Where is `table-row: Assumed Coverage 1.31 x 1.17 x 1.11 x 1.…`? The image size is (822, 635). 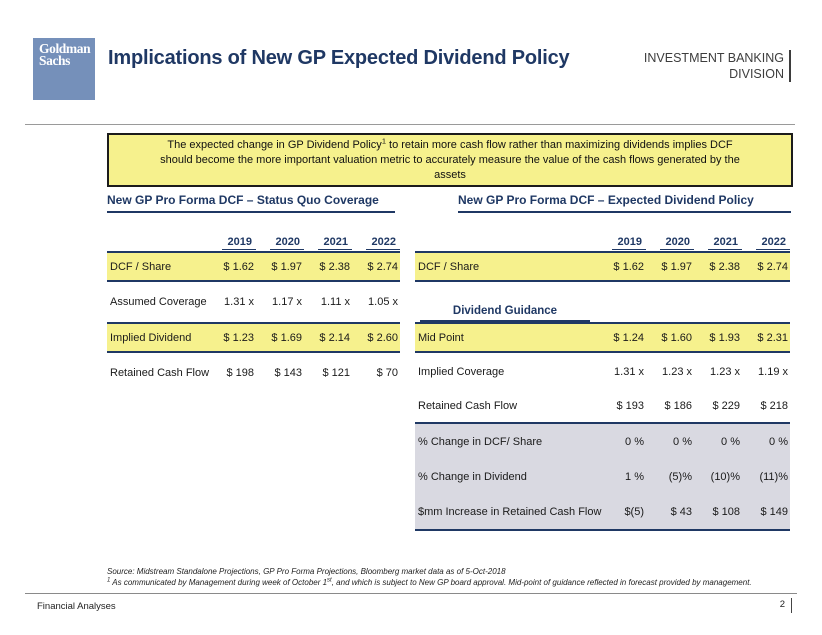
table-row: Assumed Coverage 1.31 x 1.17 x 1.11 x 1.… is located at coordinates (254, 302).